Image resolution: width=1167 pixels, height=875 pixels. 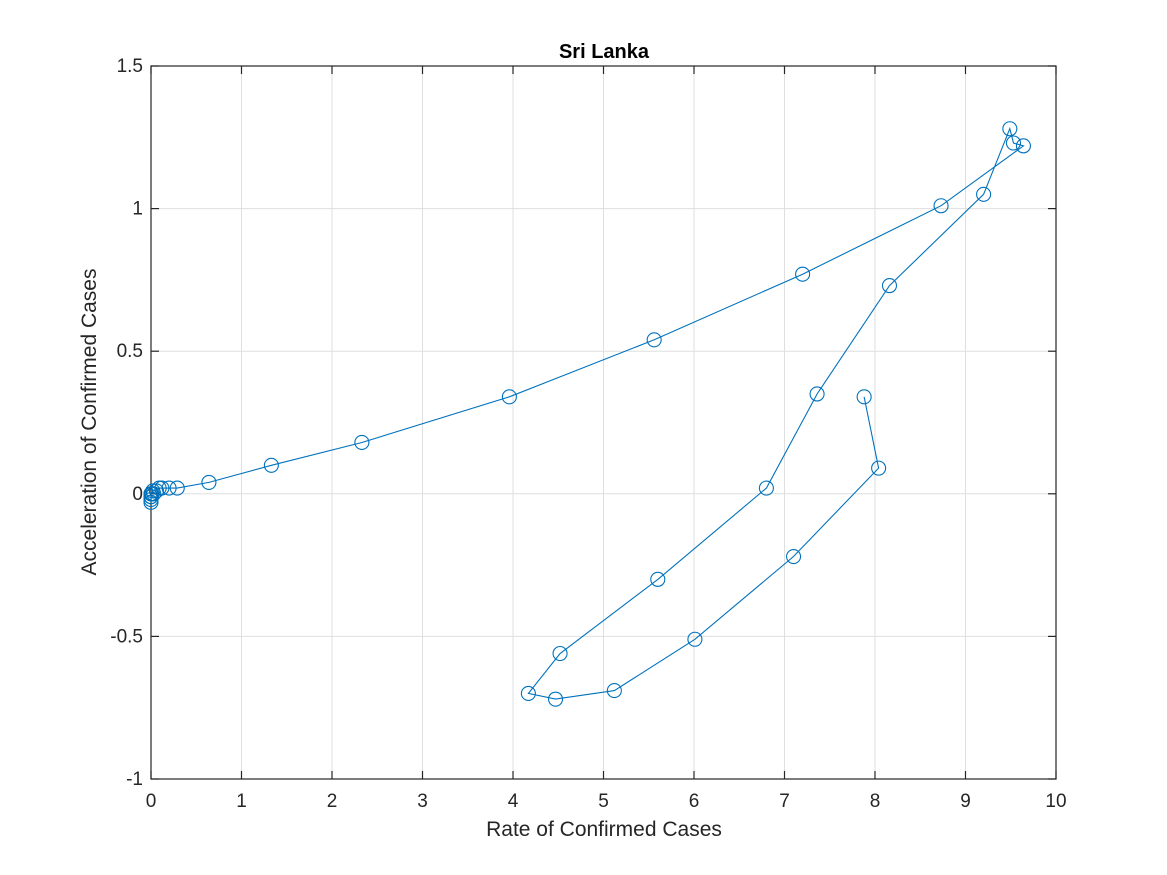 What do you see at coordinates (130, 351) in the screenshot?
I see `y-tick-label: 0.5` at bounding box center [130, 351].